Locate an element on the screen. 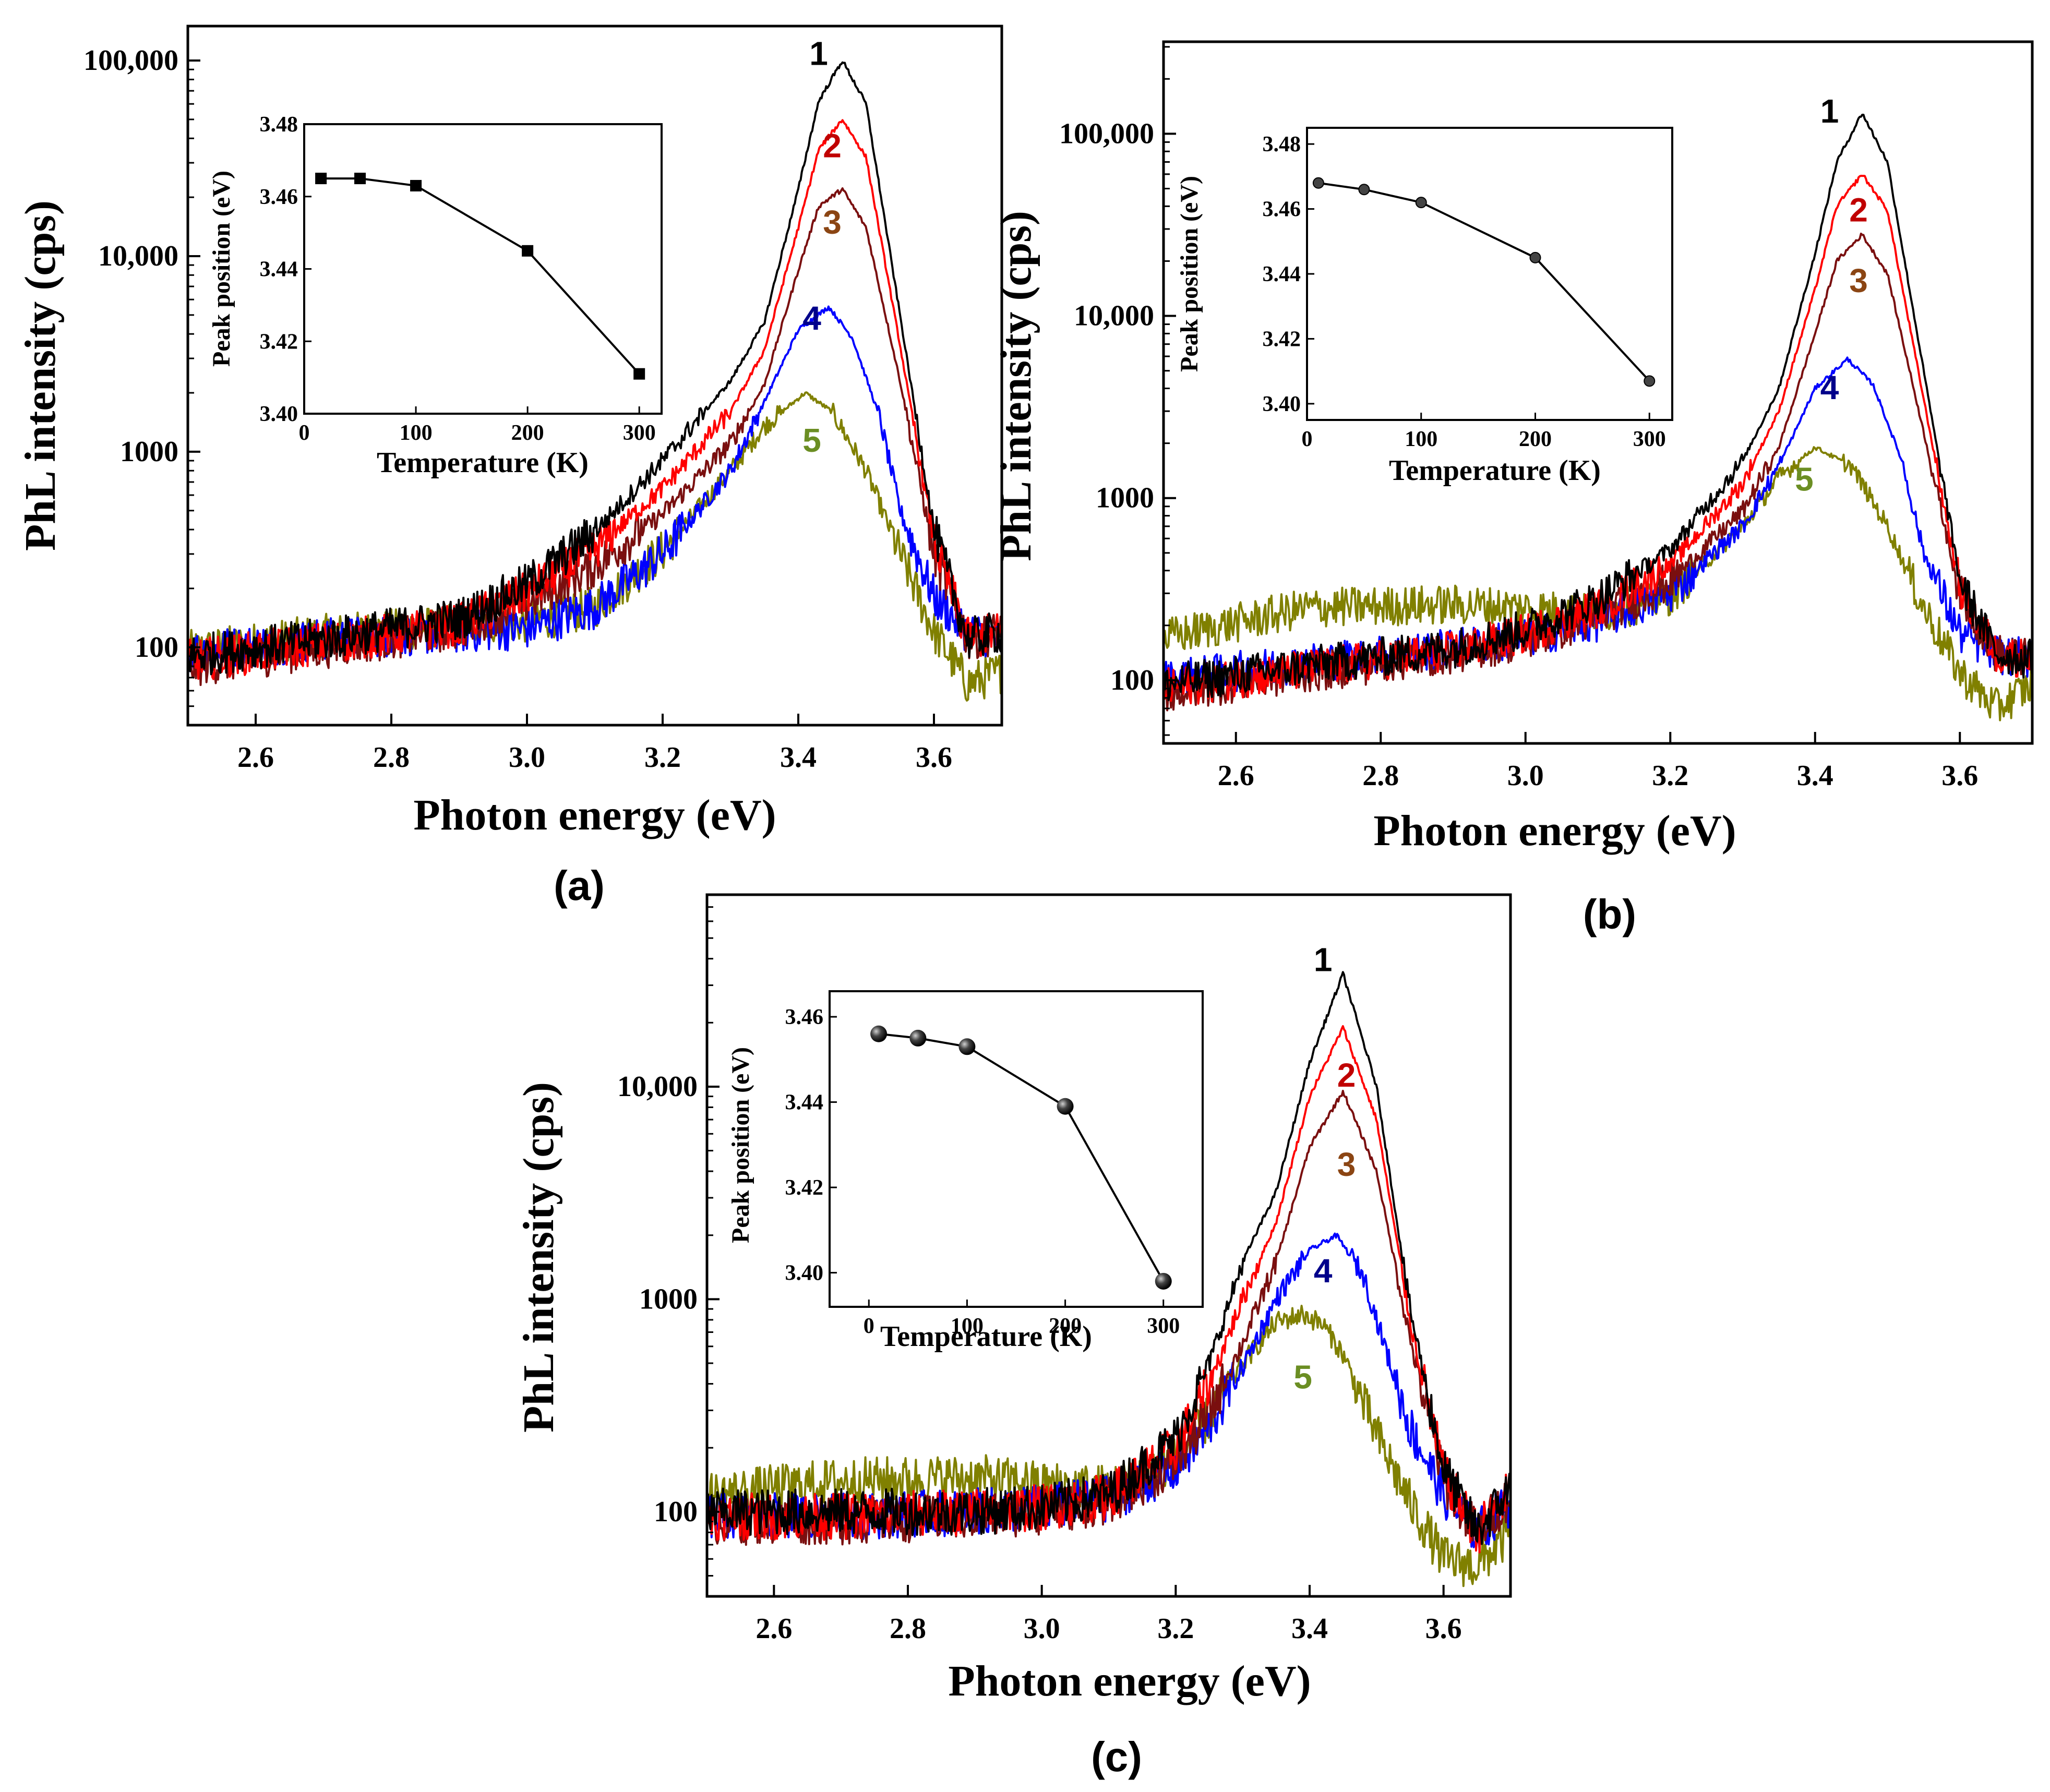  curve-label-3: 3 is located at coordinates (1346, 1164).